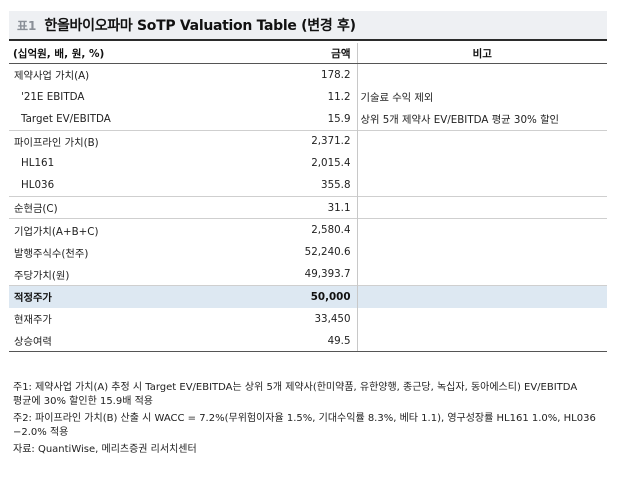 The height and width of the screenshot is (481, 620). I want to click on row-label: 적정주가, so click(81, 296).